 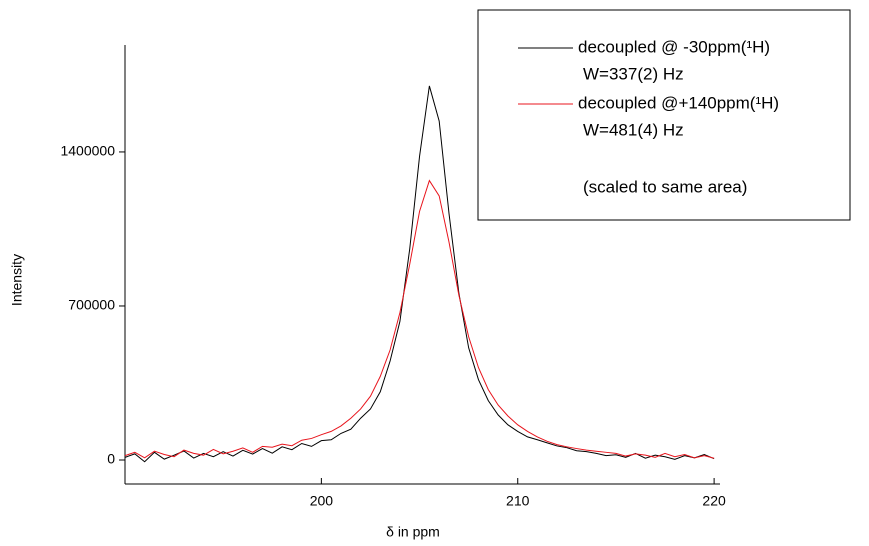 What do you see at coordinates (87, 151) in the screenshot?
I see `y-tick-label: 1400000` at bounding box center [87, 151].